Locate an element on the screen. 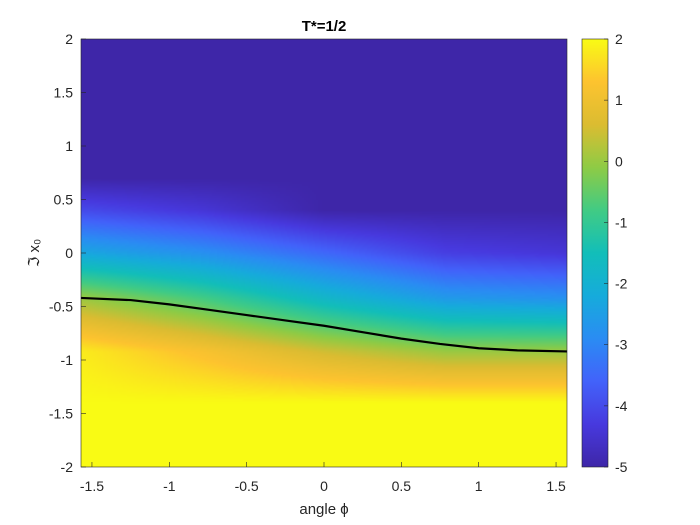 This screenshot has width=700, height=525. colorbar-tick-label: -5 is located at coordinates (621, 467).